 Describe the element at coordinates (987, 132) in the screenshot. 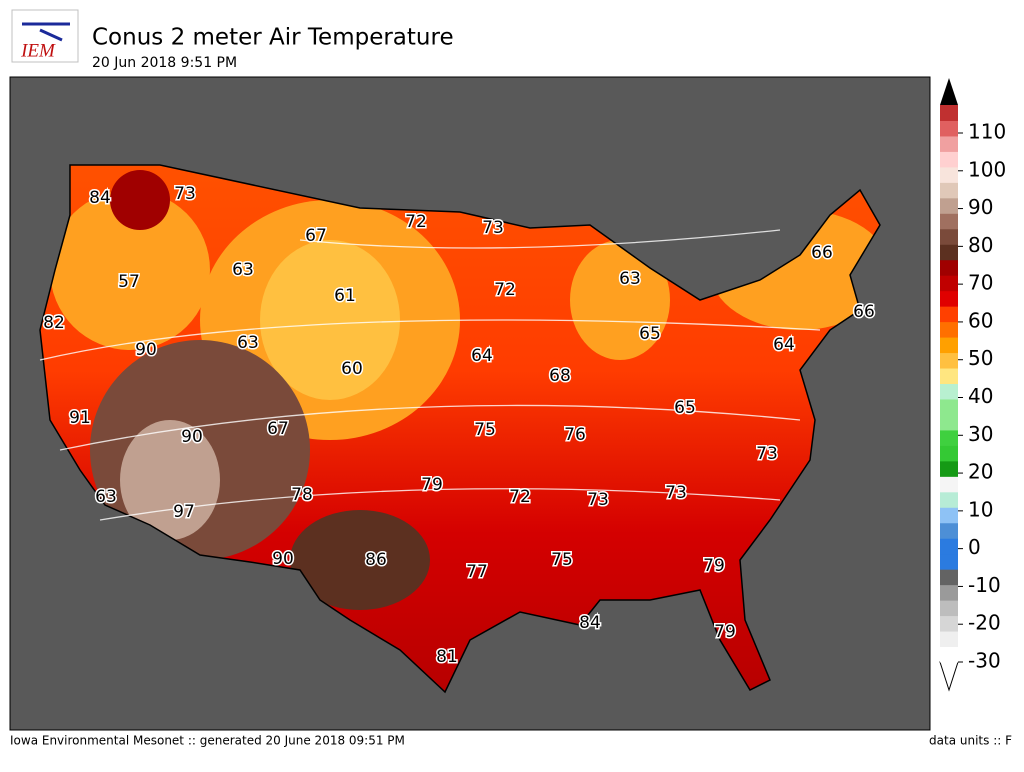

I see `colorbar-tick-label: 110` at that location.